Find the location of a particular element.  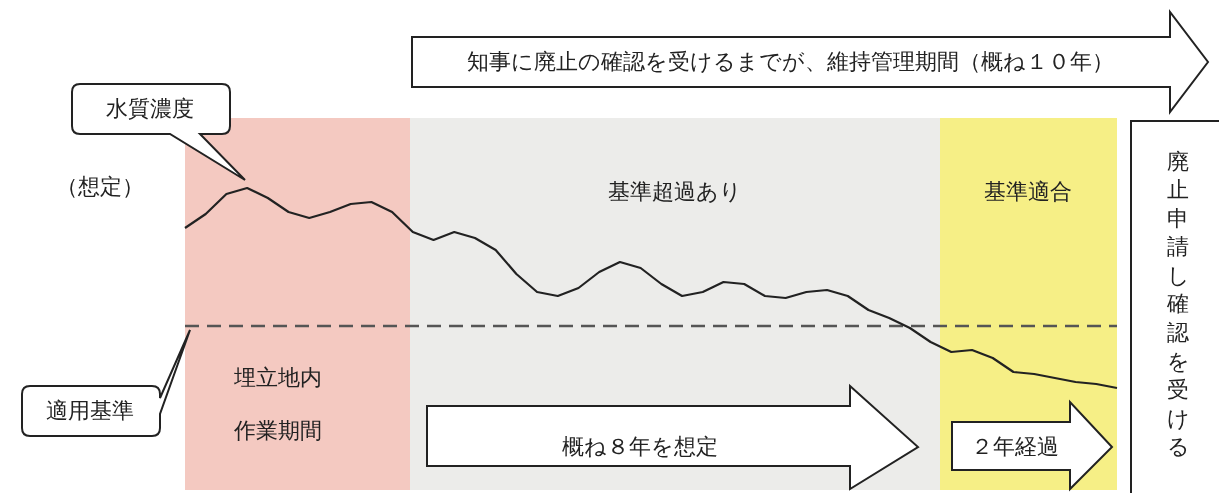

annotation: 基準超過あり is located at coordinates (675, 192).